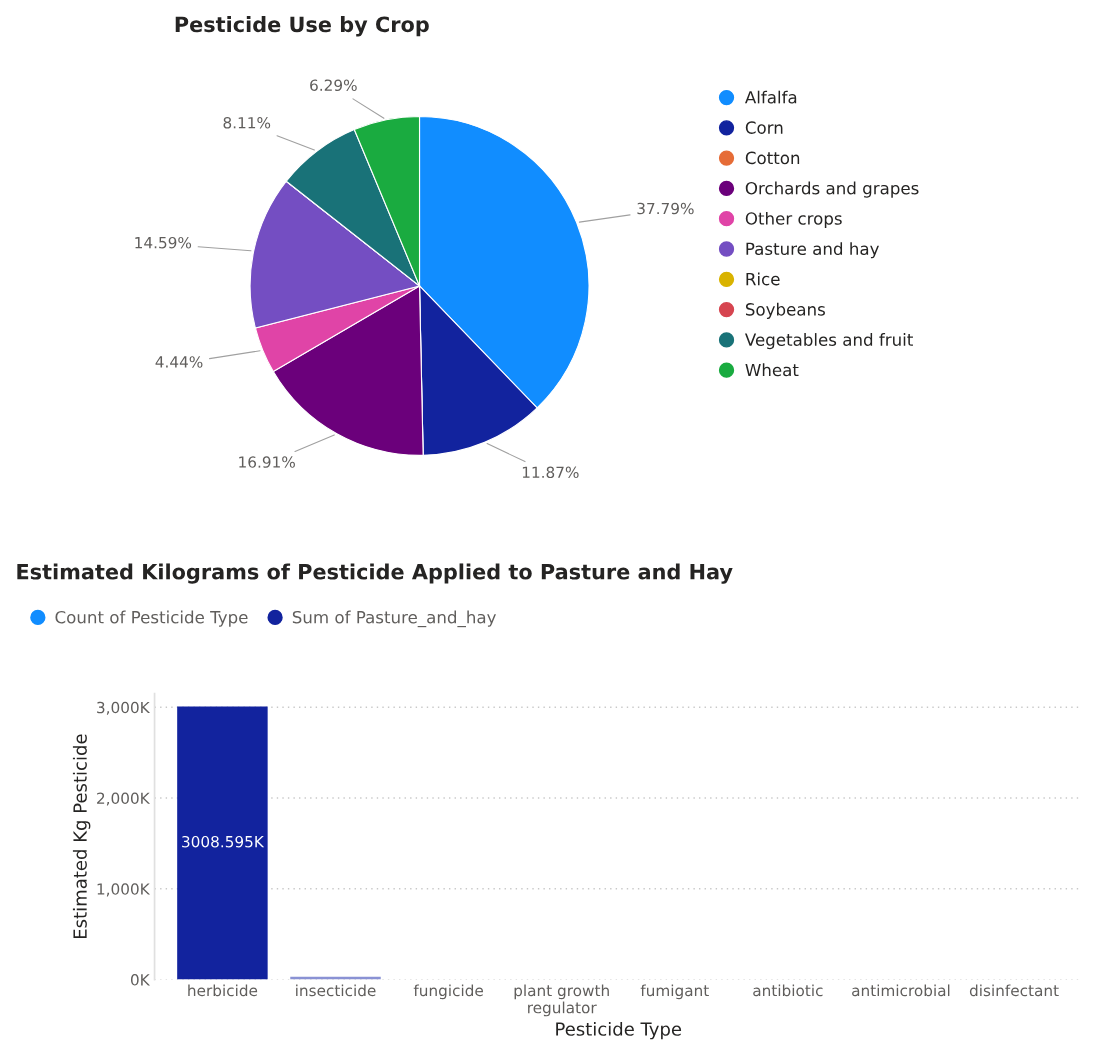  I want to click on x-tick-label: plant growth regulator, so click(561, 1000).